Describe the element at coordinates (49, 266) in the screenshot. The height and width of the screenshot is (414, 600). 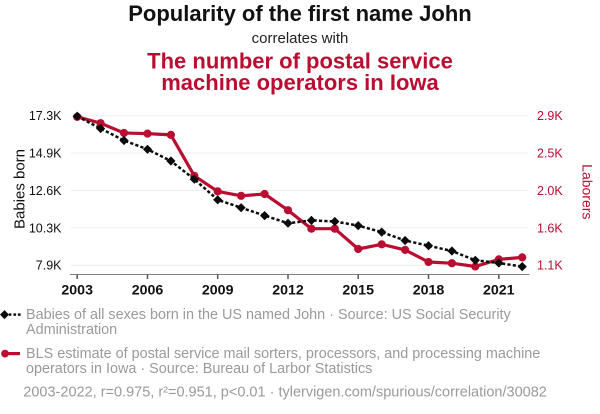
I see `svg-text: 7.9K` at that location.